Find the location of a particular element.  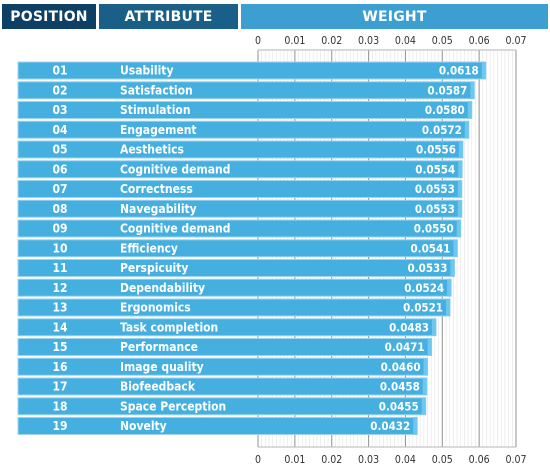

value-label: 0.0521 is located at coordinates (423, 308).